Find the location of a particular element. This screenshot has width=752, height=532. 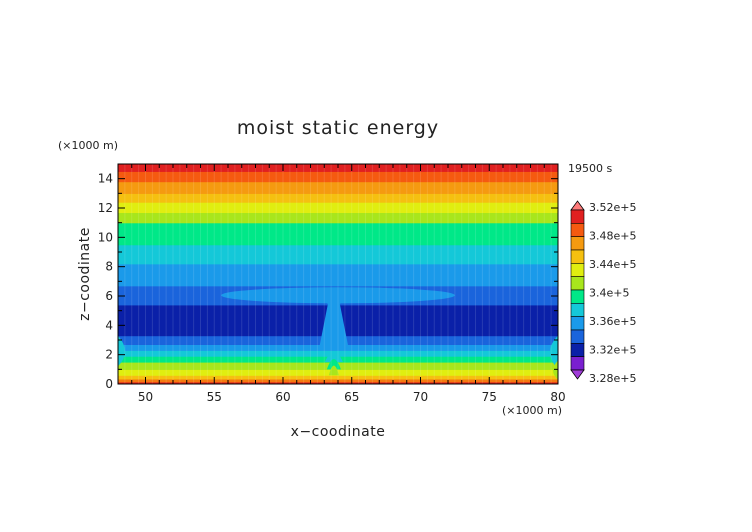

colorbar-label: 3.4e+5 is located at coordinates (609, 293).